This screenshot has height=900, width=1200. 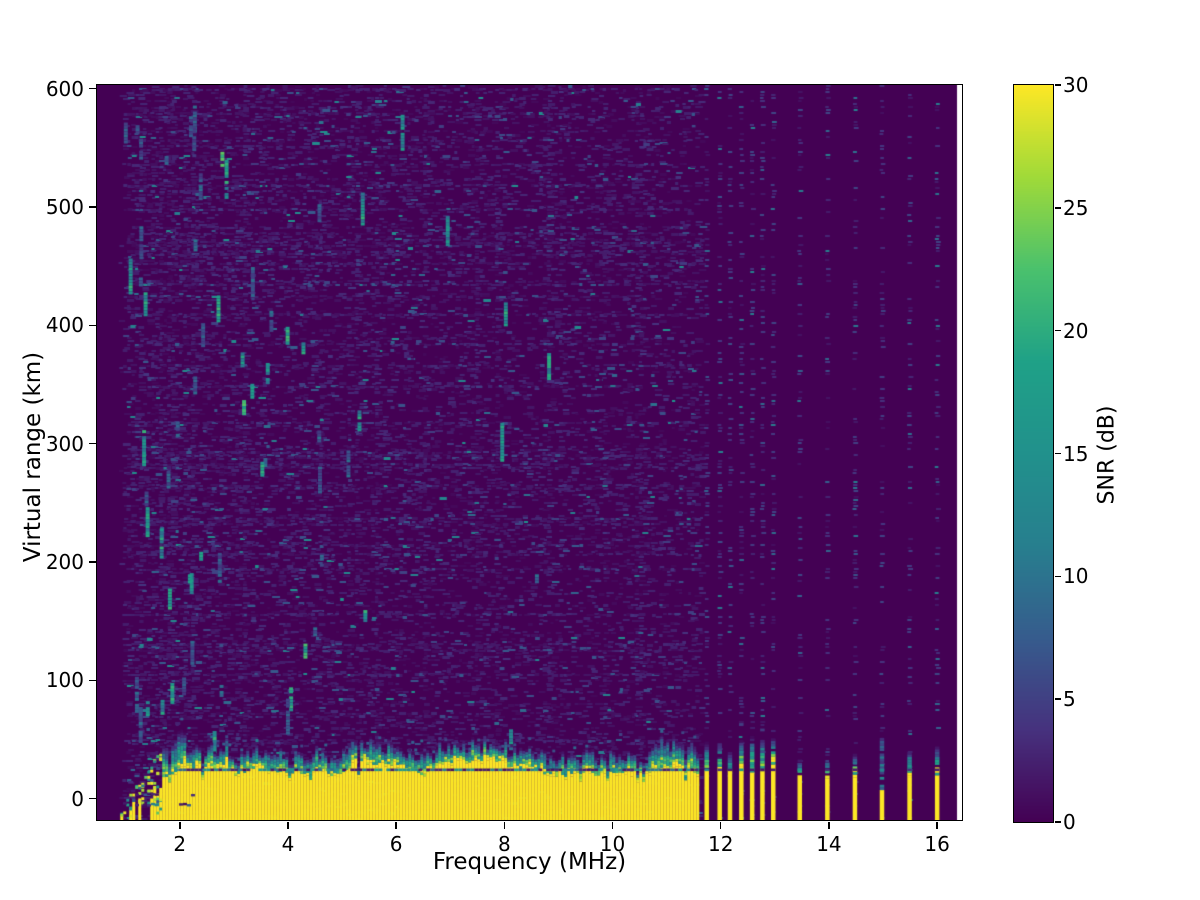 I want to click on y-tick-label: 100, so click(x=64, y=680).